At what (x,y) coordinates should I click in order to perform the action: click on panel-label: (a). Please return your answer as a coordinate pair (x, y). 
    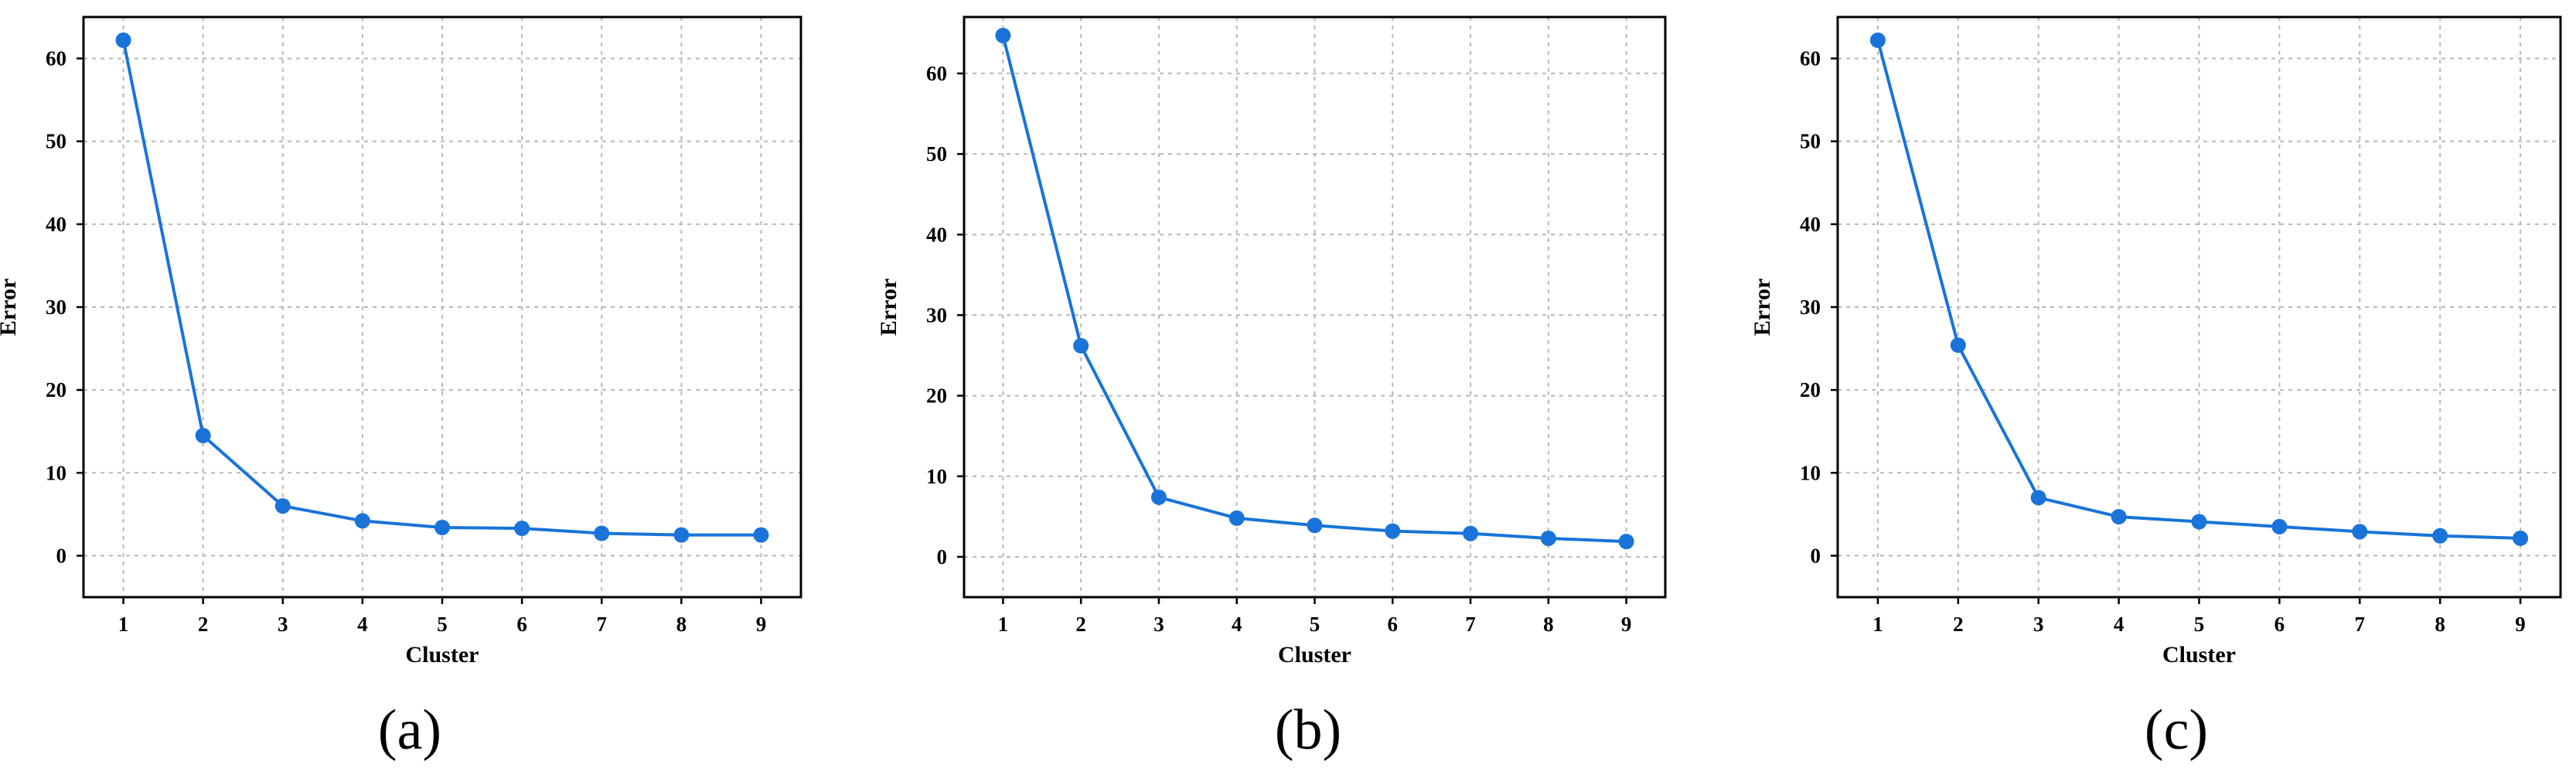
    Looking at the image, I should click on (410, 730).